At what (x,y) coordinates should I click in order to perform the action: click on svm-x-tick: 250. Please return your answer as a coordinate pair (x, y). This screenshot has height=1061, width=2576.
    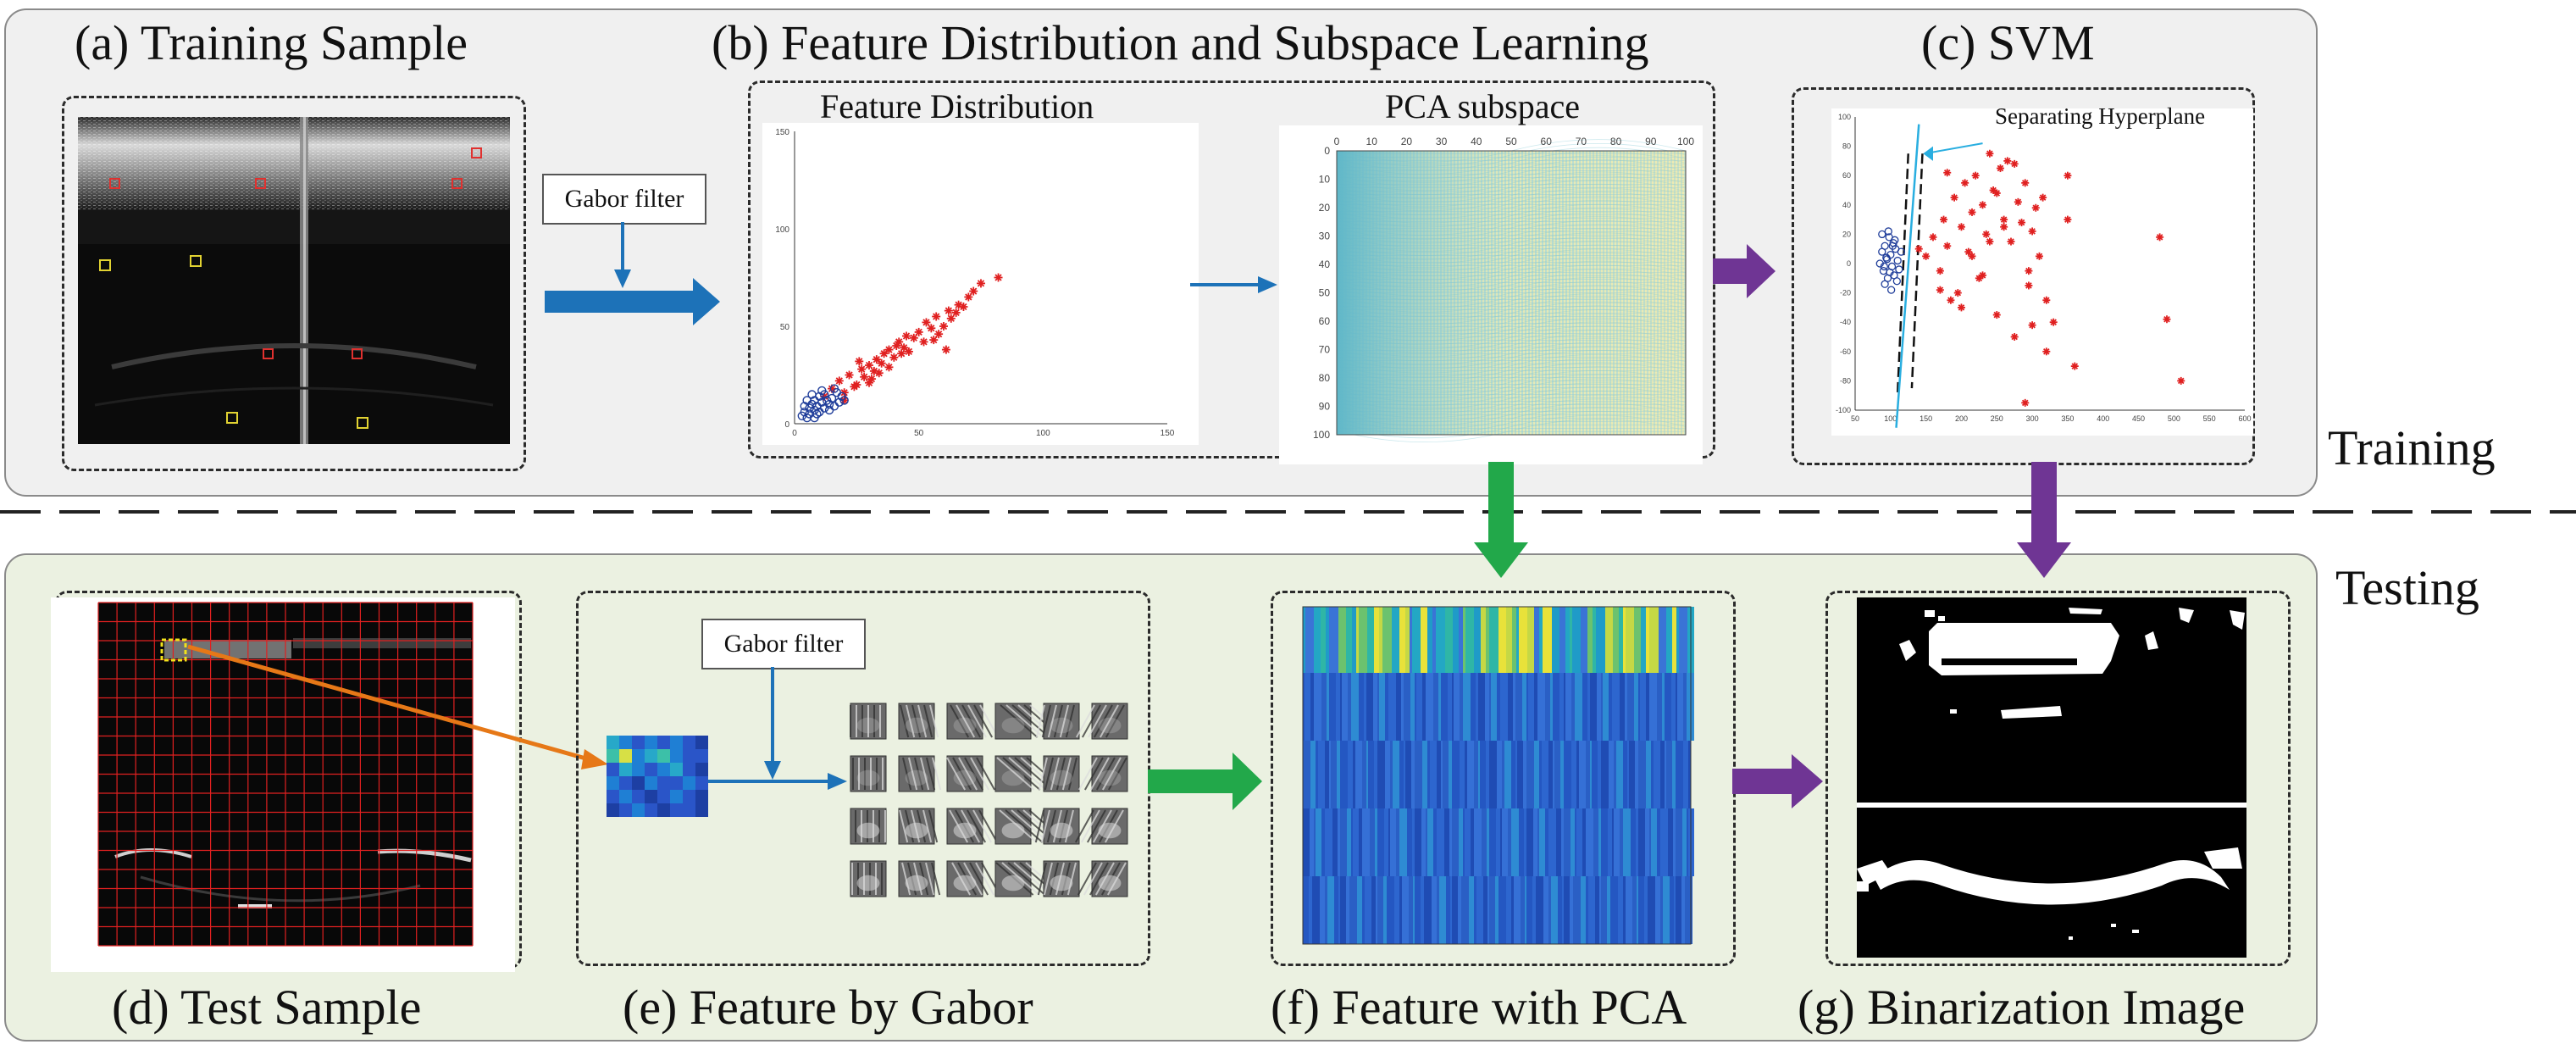
    Looking at the image, I should click on (1997, 418).